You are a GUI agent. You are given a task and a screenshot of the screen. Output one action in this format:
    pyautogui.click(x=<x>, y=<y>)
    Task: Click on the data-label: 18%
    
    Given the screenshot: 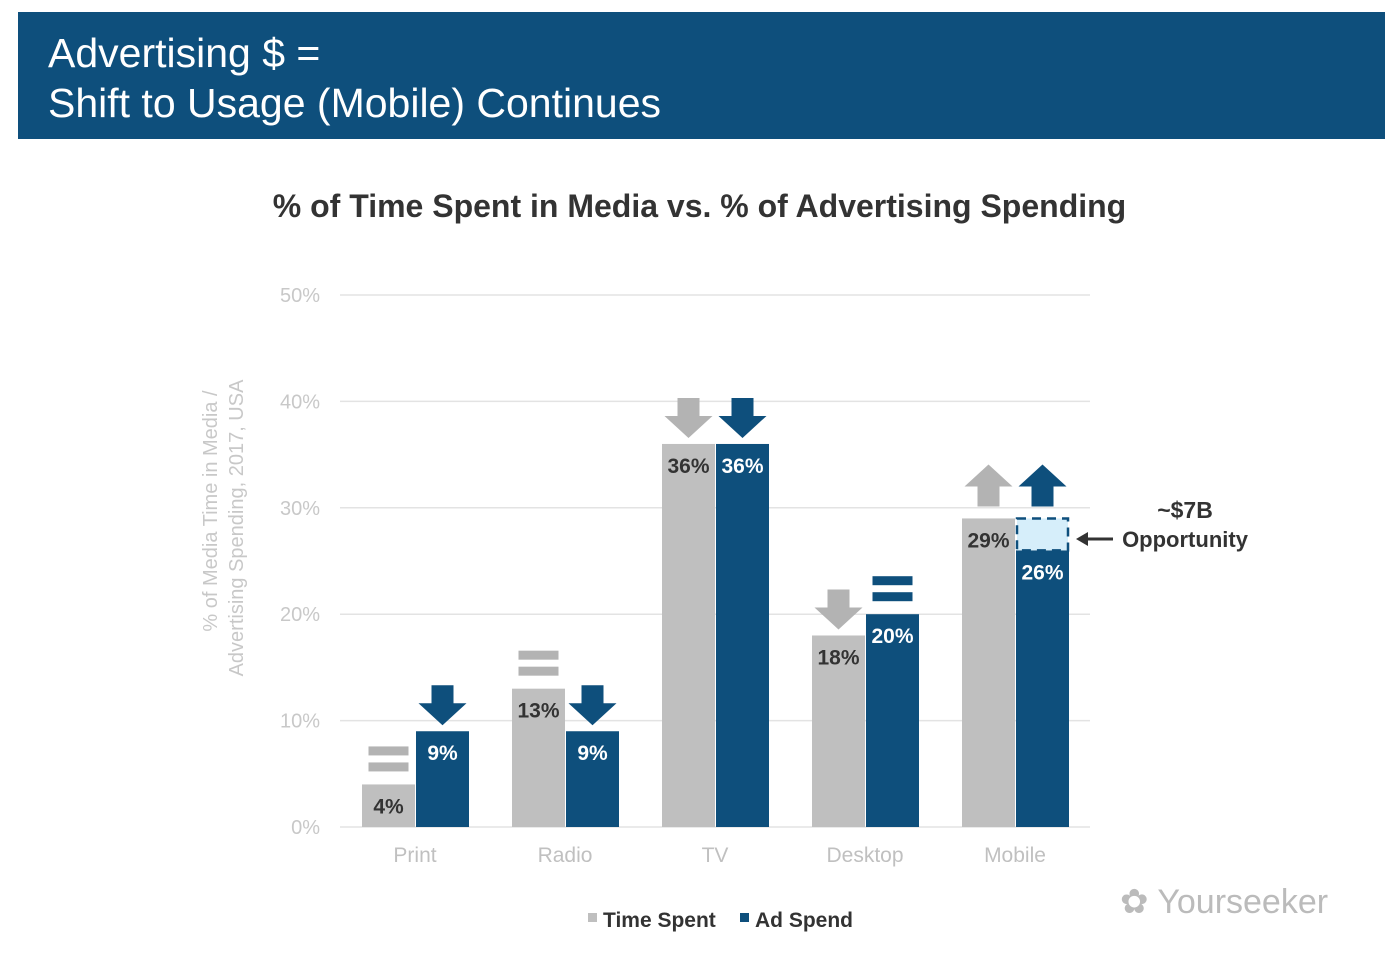 What is the action you would take?
    pyautogui.click(x=838, y=657)
    